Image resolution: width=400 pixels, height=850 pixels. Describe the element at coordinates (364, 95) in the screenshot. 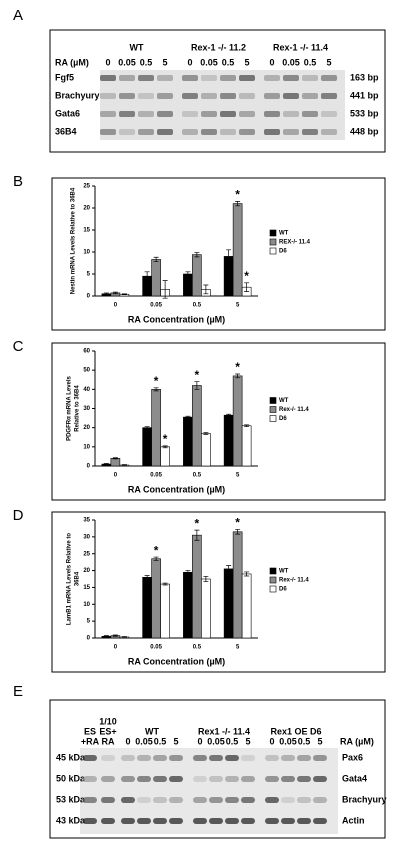

I see `size-label: 441 bp` at that location.